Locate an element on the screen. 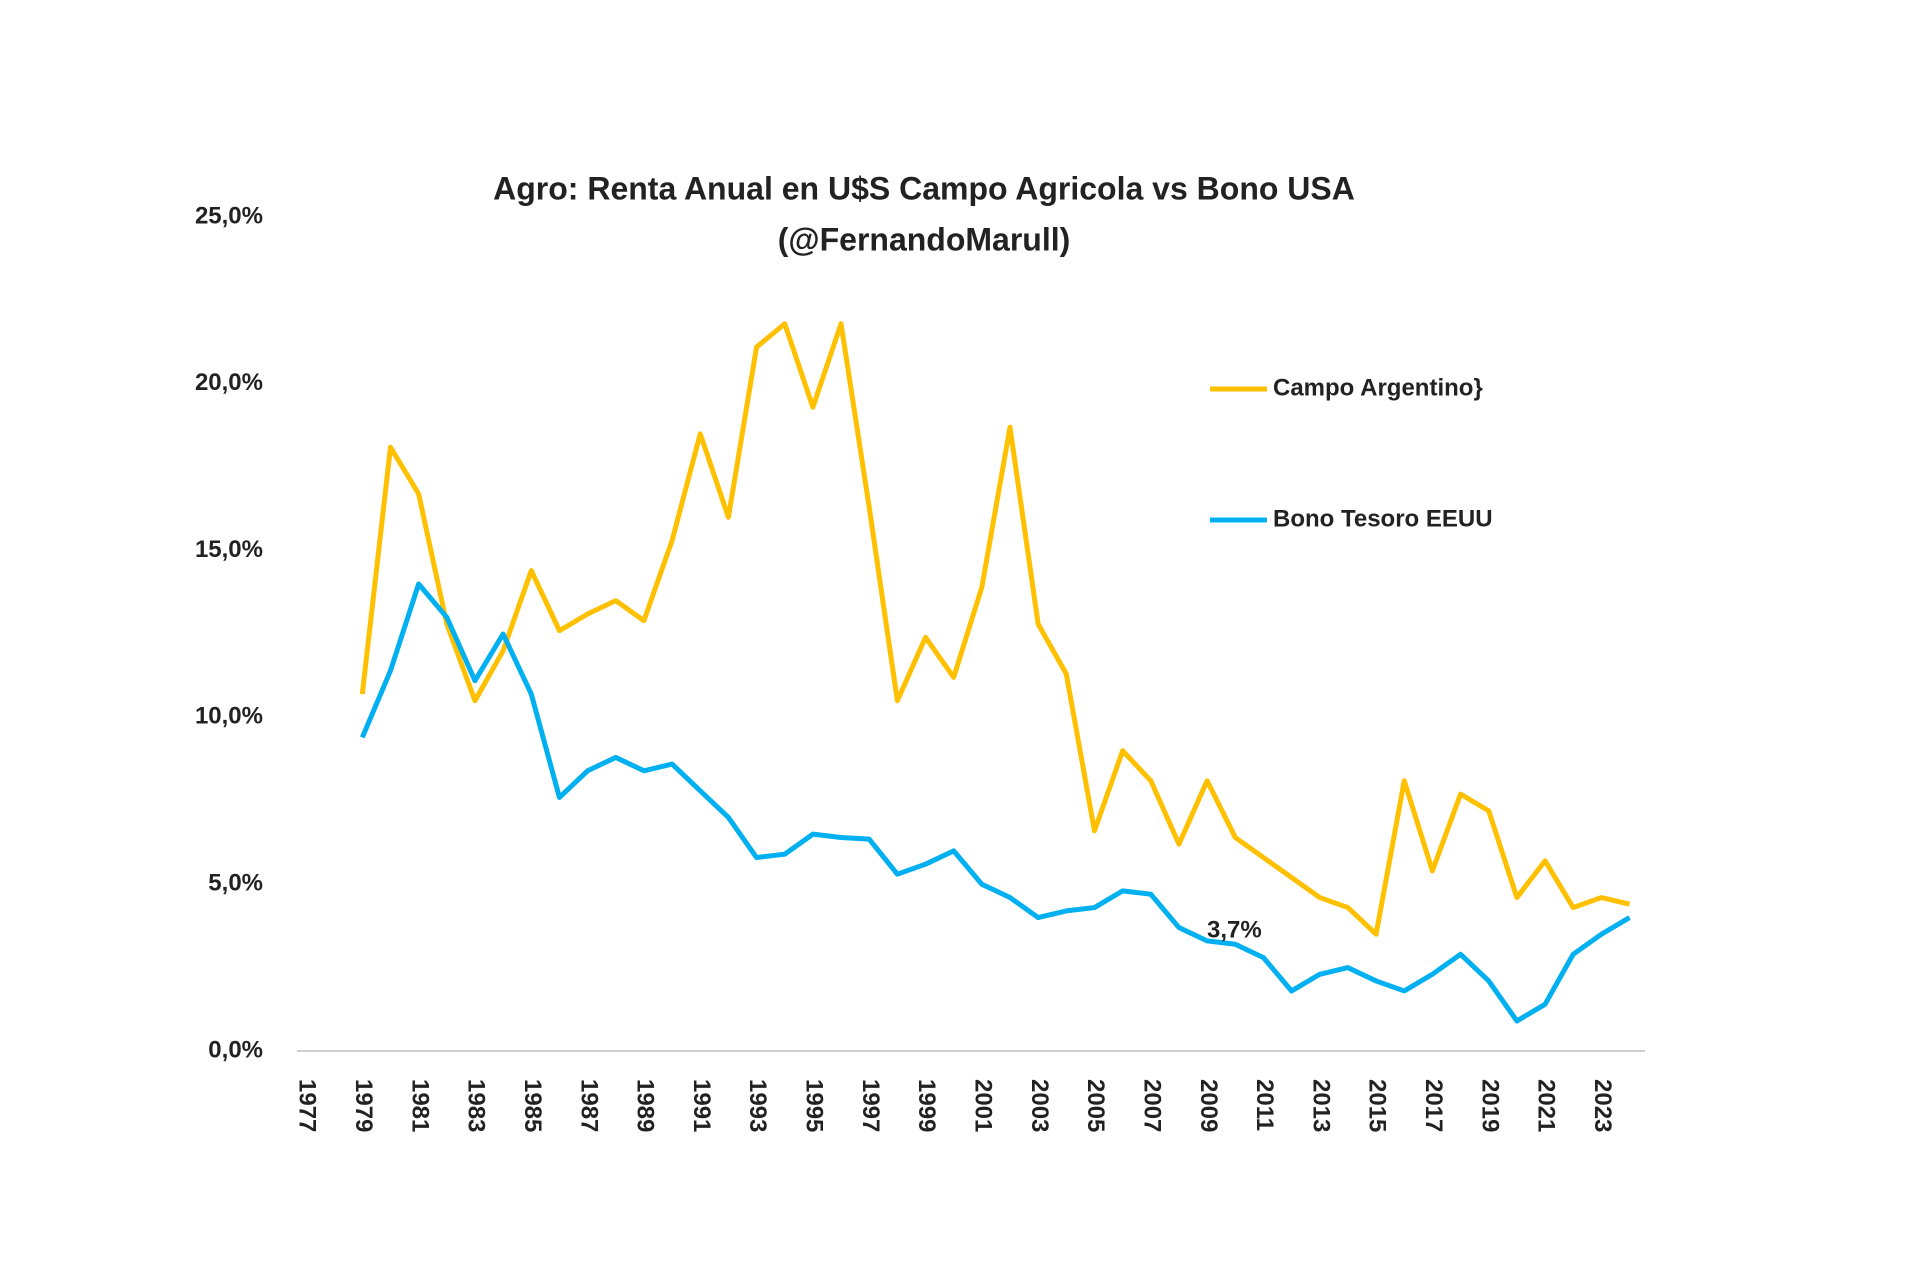 The width and height of the screenshot is (1920, 1279). x-tick-label: 1987 is located at coordinates (588, 1105).